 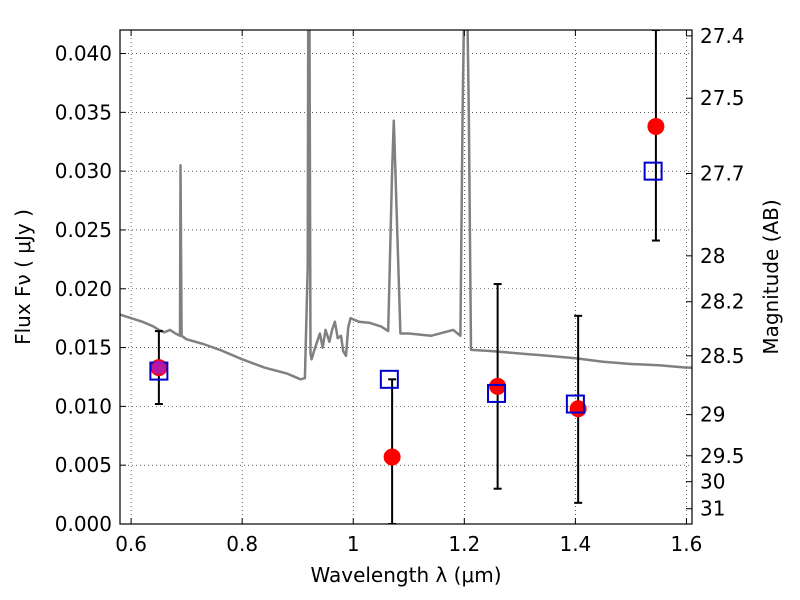 What do you see at coordinates (83, 171) in the screenshot?
I see `y-tick-label: 0.030` at bounding box center [83, 171].